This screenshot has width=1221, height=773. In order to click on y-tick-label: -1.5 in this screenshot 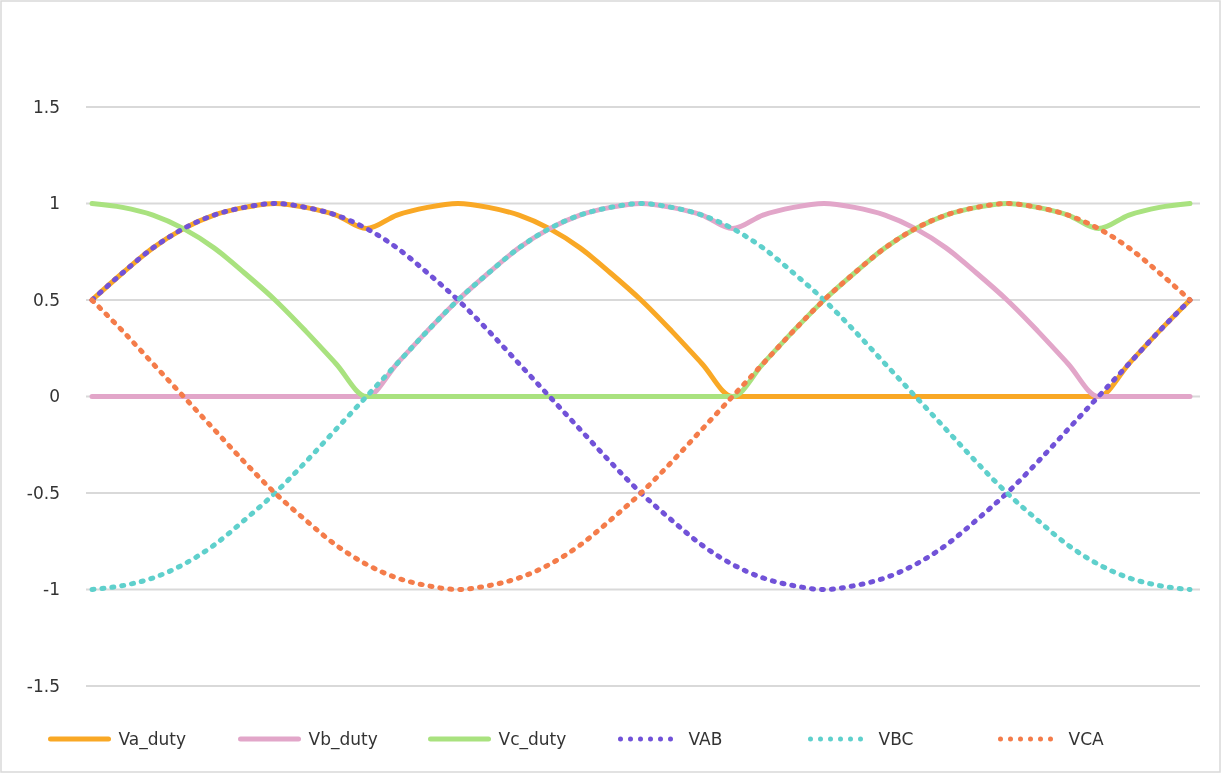, I will do `click(43, 685)`.